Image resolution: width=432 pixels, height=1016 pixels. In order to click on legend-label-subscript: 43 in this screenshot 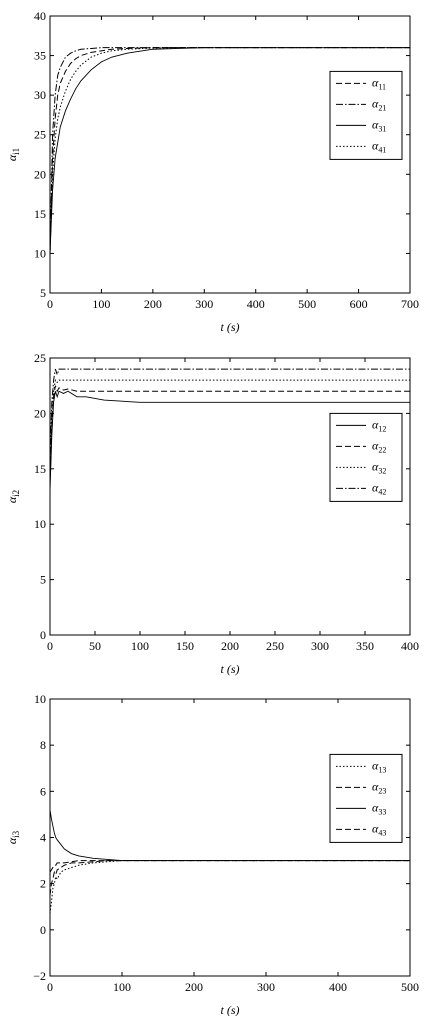, I will do `click(382, 832)`.